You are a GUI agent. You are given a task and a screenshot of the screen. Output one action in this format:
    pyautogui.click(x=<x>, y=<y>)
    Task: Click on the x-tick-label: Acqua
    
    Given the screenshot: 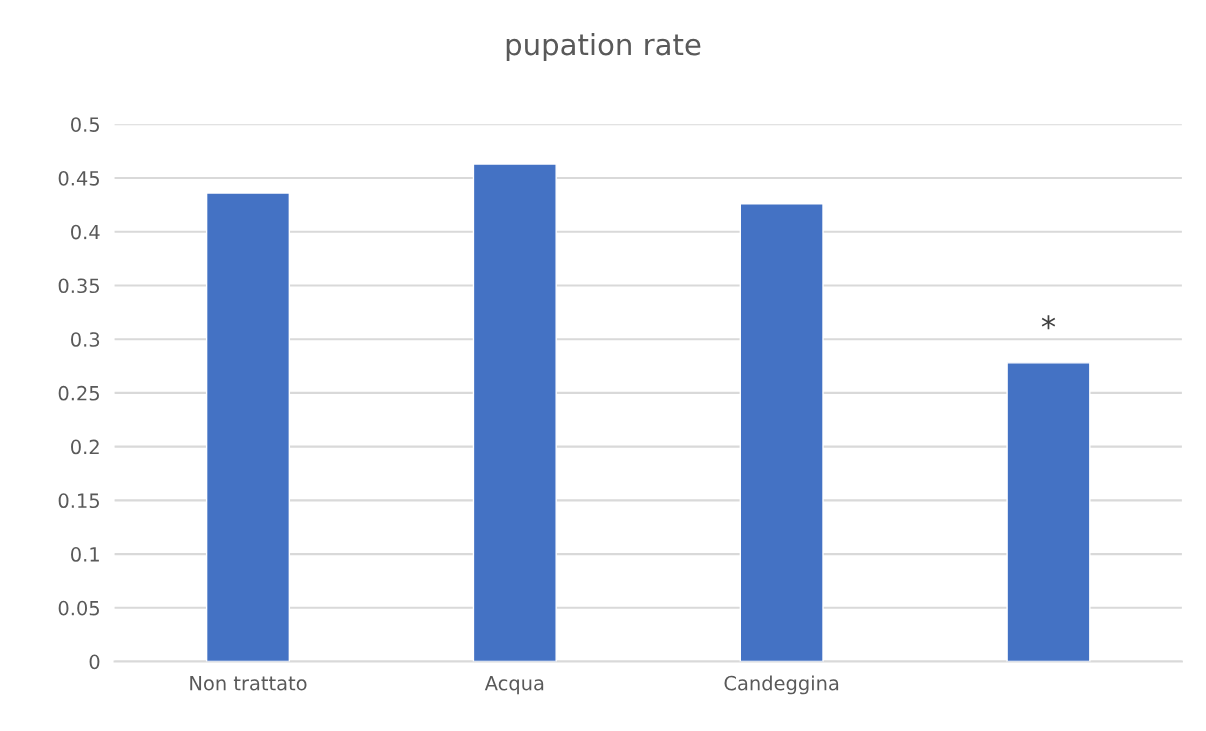 What is the action you would take?
    pyautogui.click(x=514, y=685)
    